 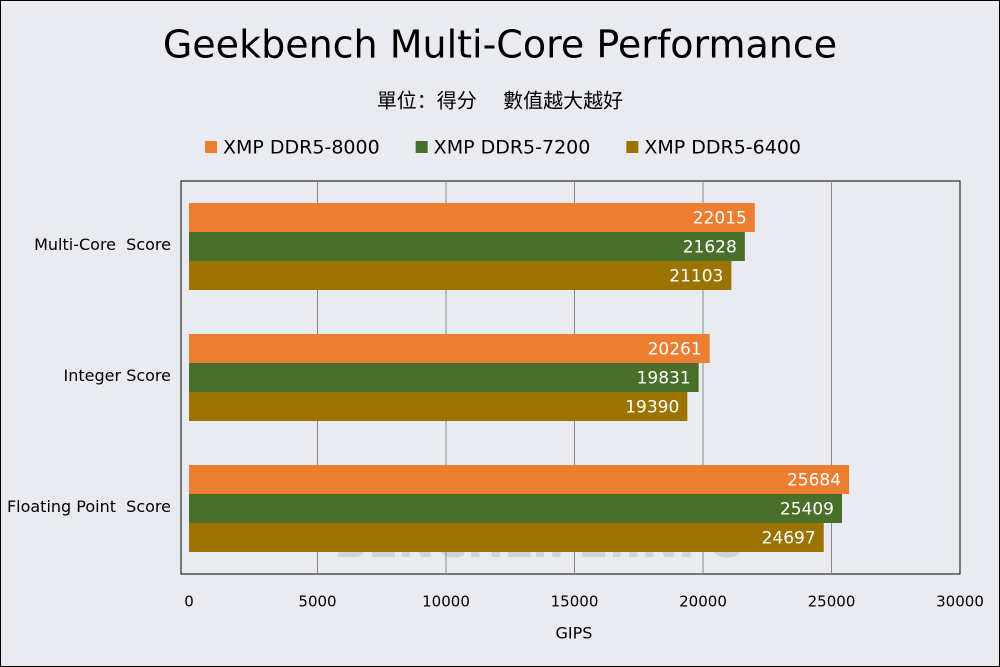 What do you see at coordinates (814, 481) in the screenshot?
I see `value-label: 25684` at bounding box center [814, 481].